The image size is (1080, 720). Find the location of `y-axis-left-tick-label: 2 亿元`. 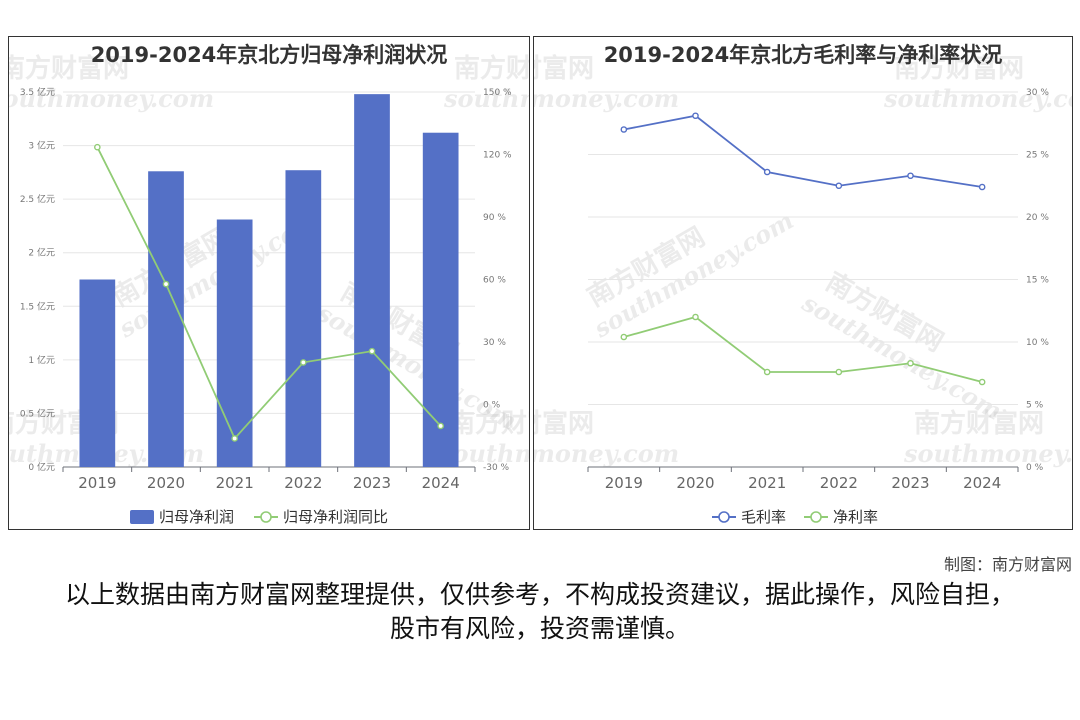

y-axis-left-tick-label: 2 亿元 is located at coordinates (41, 253).